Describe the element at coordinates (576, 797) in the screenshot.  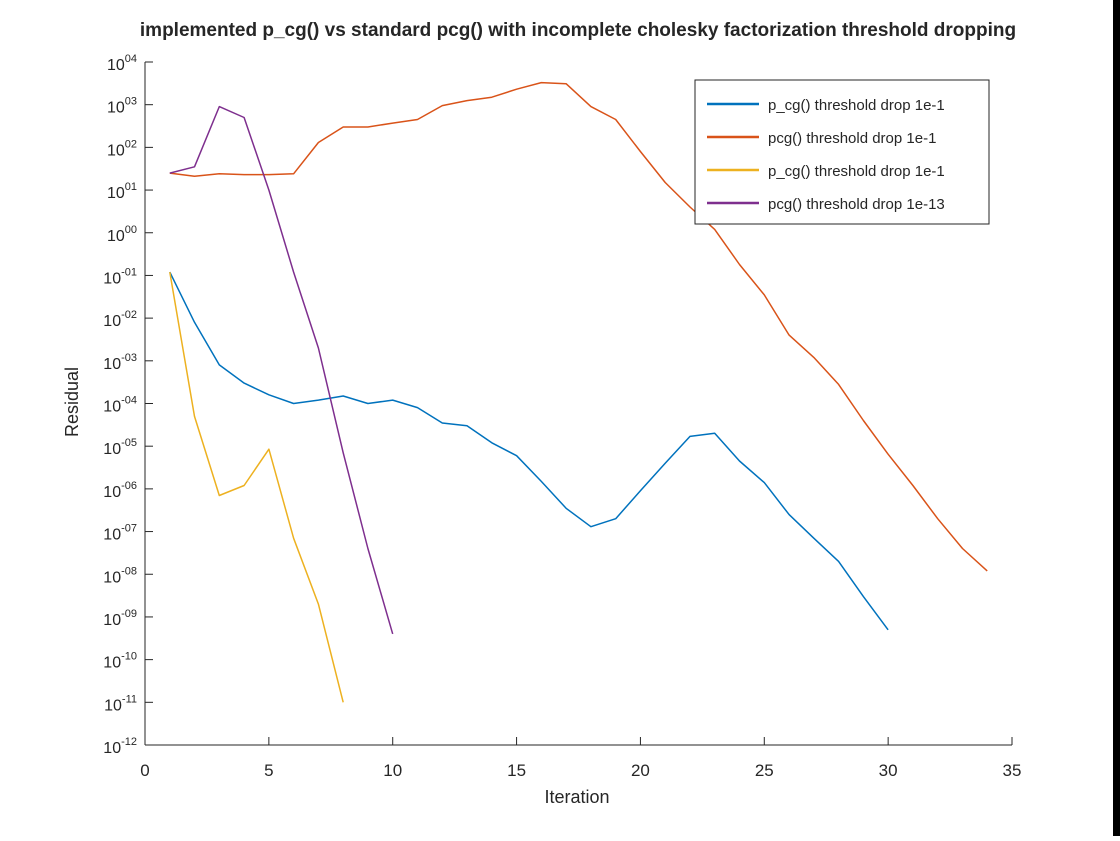
I see `x-axis-label: Iteration` at that location.